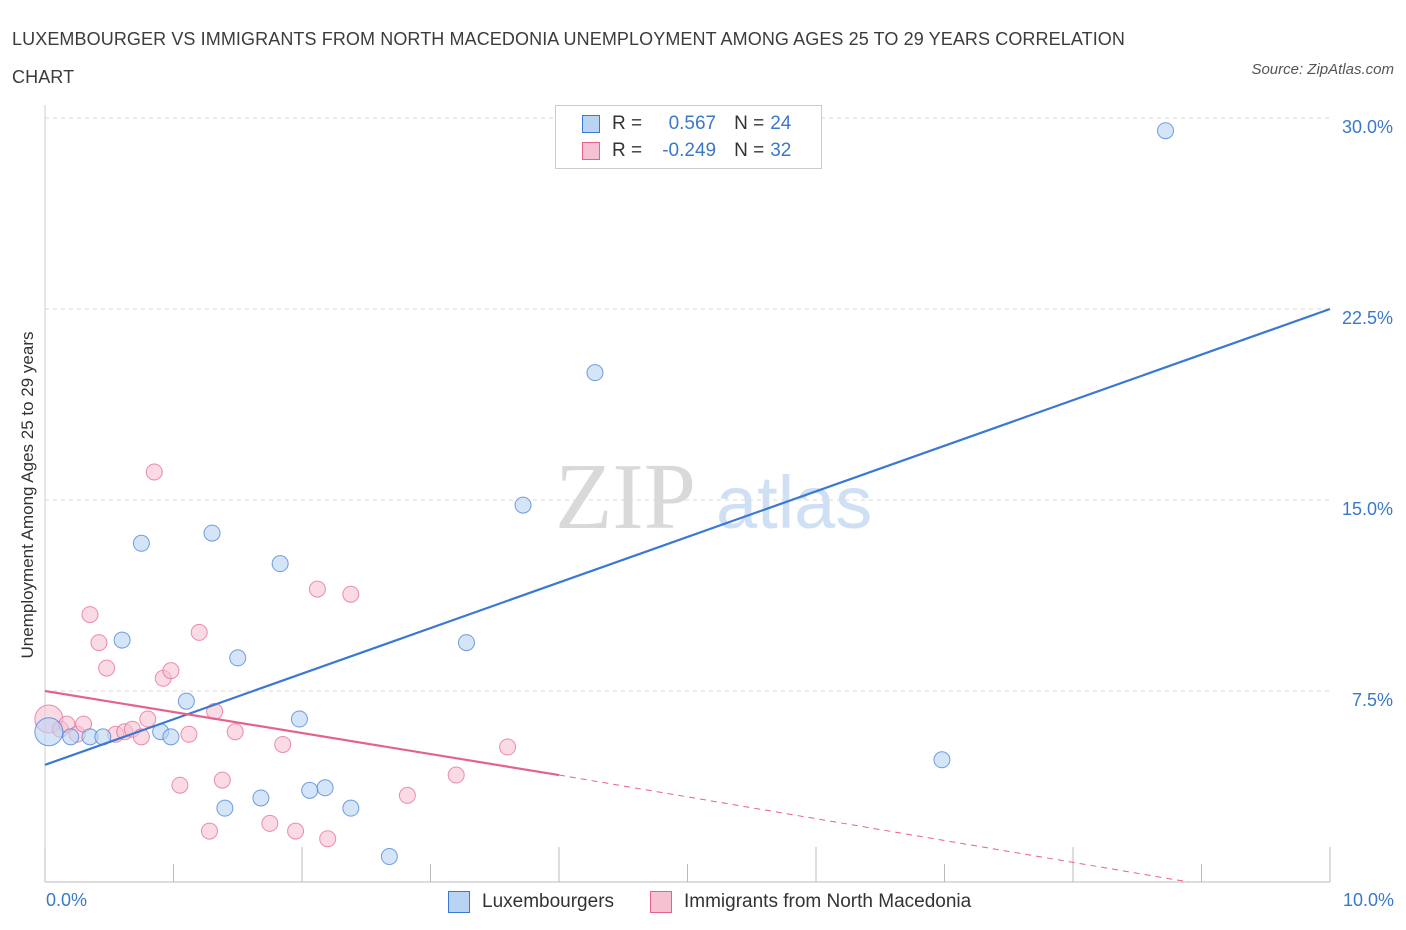 Image resolution: width=1406 pixels, height=930 pixels. I want to click on legend-label: Luxembourgers, so click(548, 901).